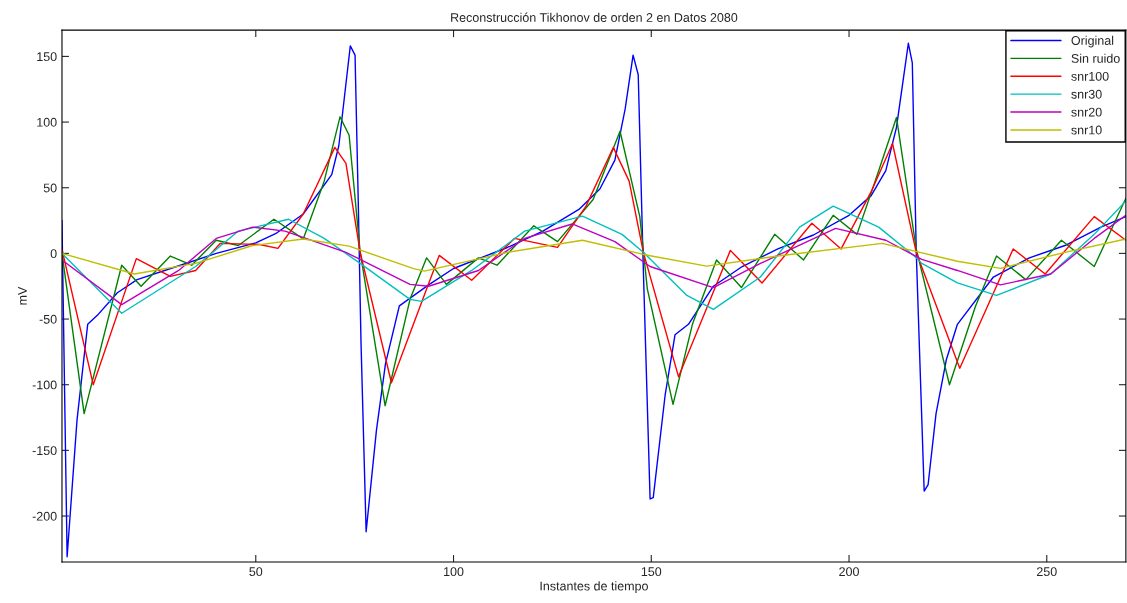  Describe the element at coordinates (1090, 76) in the screenshot. I see `legend-label: snr100` at that location.